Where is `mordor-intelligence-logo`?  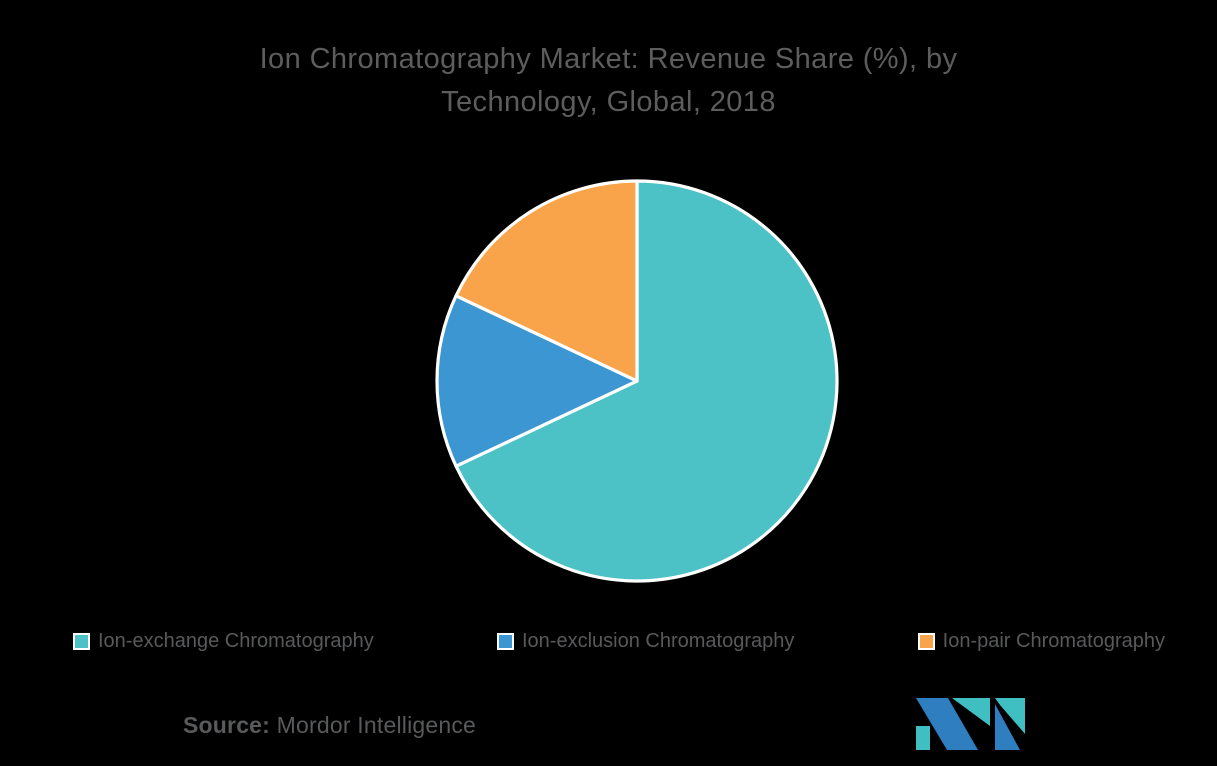
mordor-intelligence-logo is located at coordinates (970, 724).